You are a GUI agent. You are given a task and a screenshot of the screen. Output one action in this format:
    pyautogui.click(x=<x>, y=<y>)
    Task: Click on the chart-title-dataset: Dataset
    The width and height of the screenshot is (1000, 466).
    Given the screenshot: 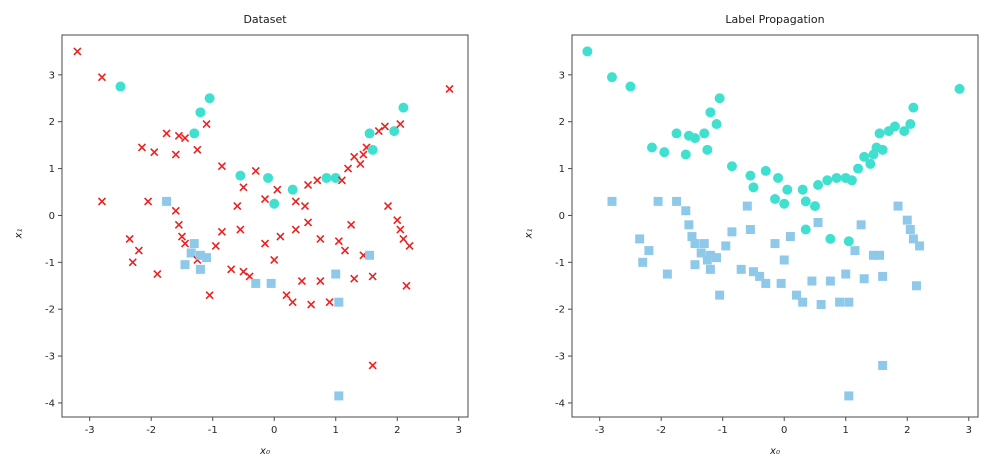 What is the action you would take?
    pyautogui.click(x=265, y=19)
    